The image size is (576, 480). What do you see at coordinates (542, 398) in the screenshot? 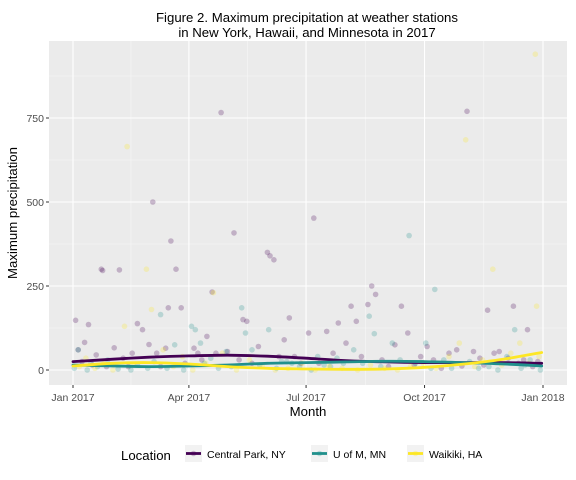
I see `x-tick-label: Jan 2018` at bounding box center [542, 398].